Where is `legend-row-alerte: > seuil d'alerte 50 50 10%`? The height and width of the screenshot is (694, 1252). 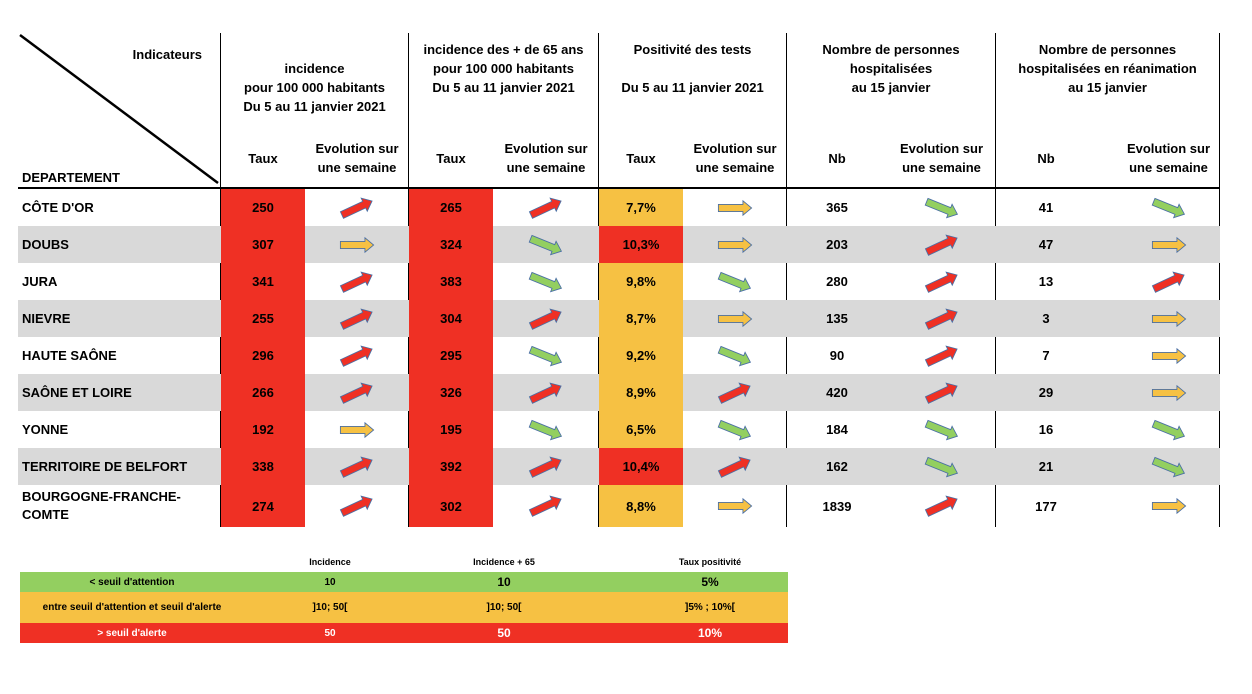
legend-row-alerte: > seuil d'alerte 50 50 10% is located at coordinates (404, 633).